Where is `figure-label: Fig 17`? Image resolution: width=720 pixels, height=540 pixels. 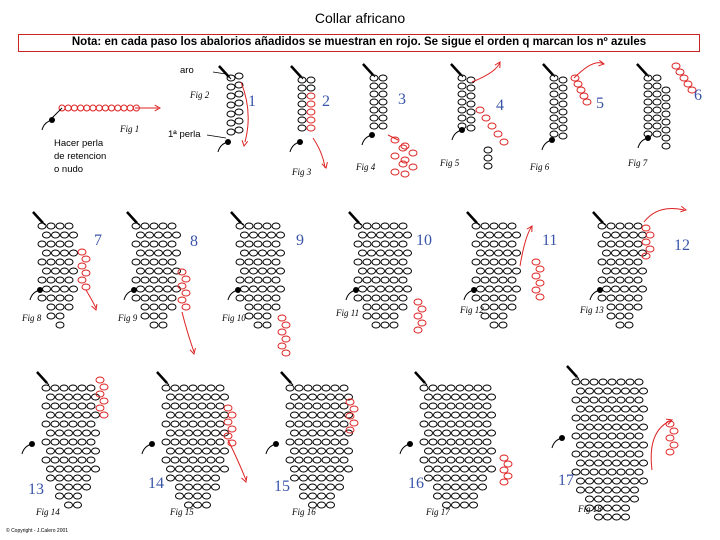
figure-label: Fig 17 is located at coordinates (437, 512).